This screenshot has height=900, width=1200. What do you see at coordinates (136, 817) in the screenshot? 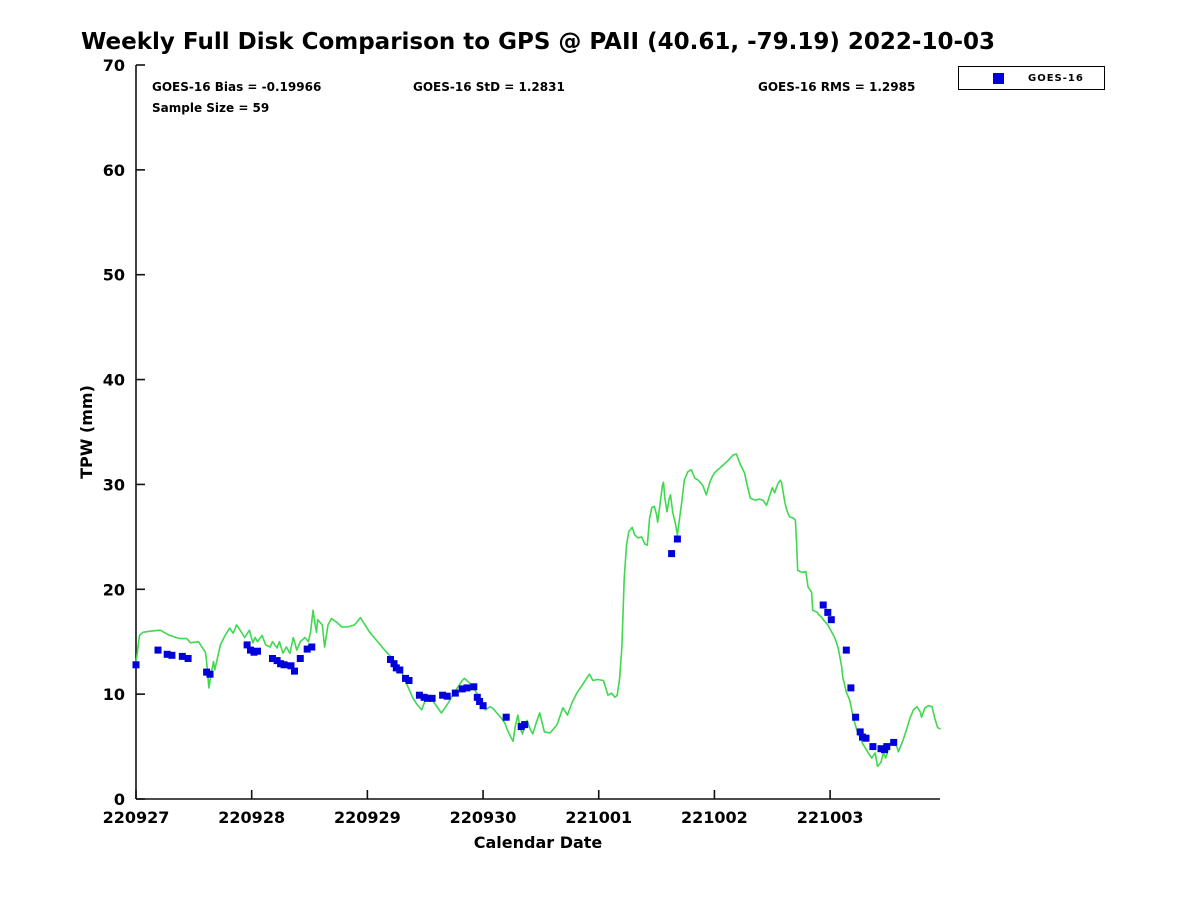
I see `x-tick-label: 220927` at bounding box center [136, 817].